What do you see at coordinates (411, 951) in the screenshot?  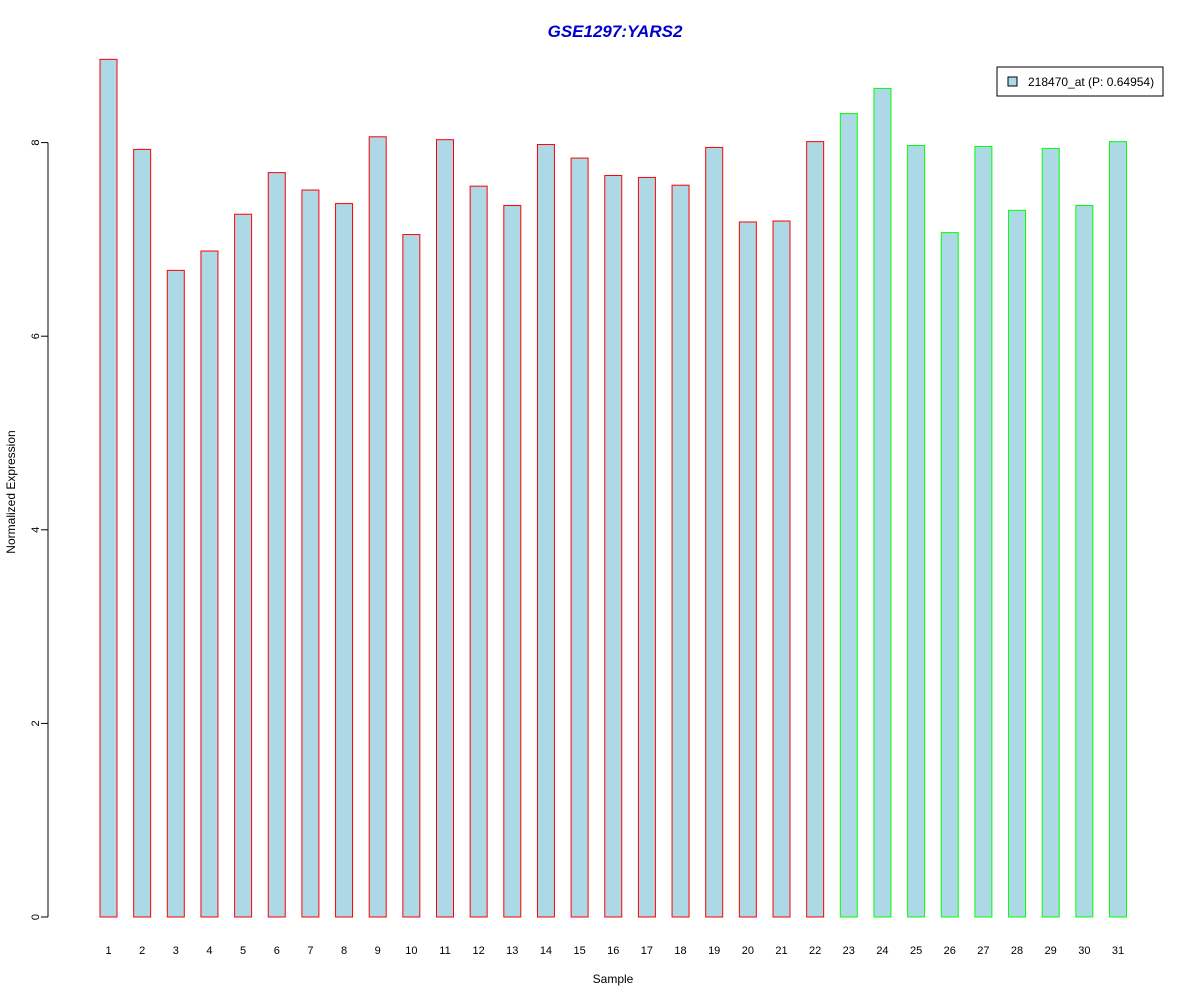 I see `x-tick-label: 10` at bounding box center [411, 951].